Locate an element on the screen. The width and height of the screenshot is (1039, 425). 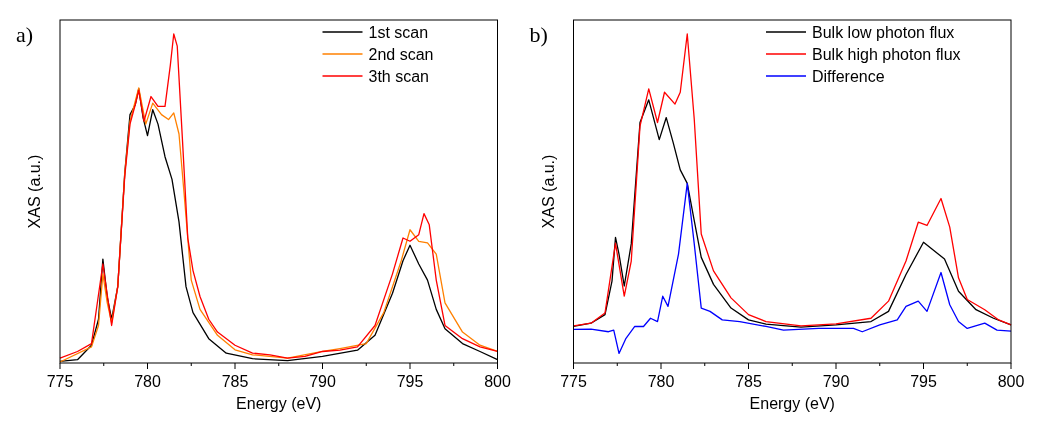
legend-label: 1st scan is located at coordinates (398, 32).